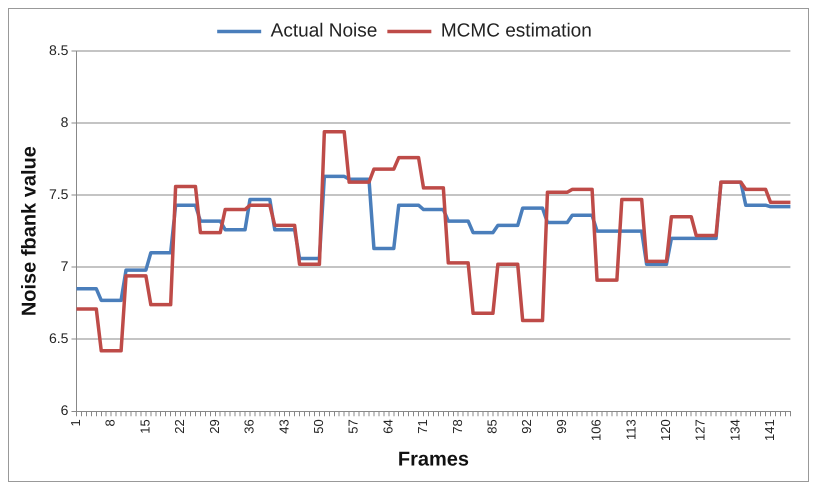 This screenshot has height=490, width=817. I want to click on x-tick-label: 92, so click(526, 426).